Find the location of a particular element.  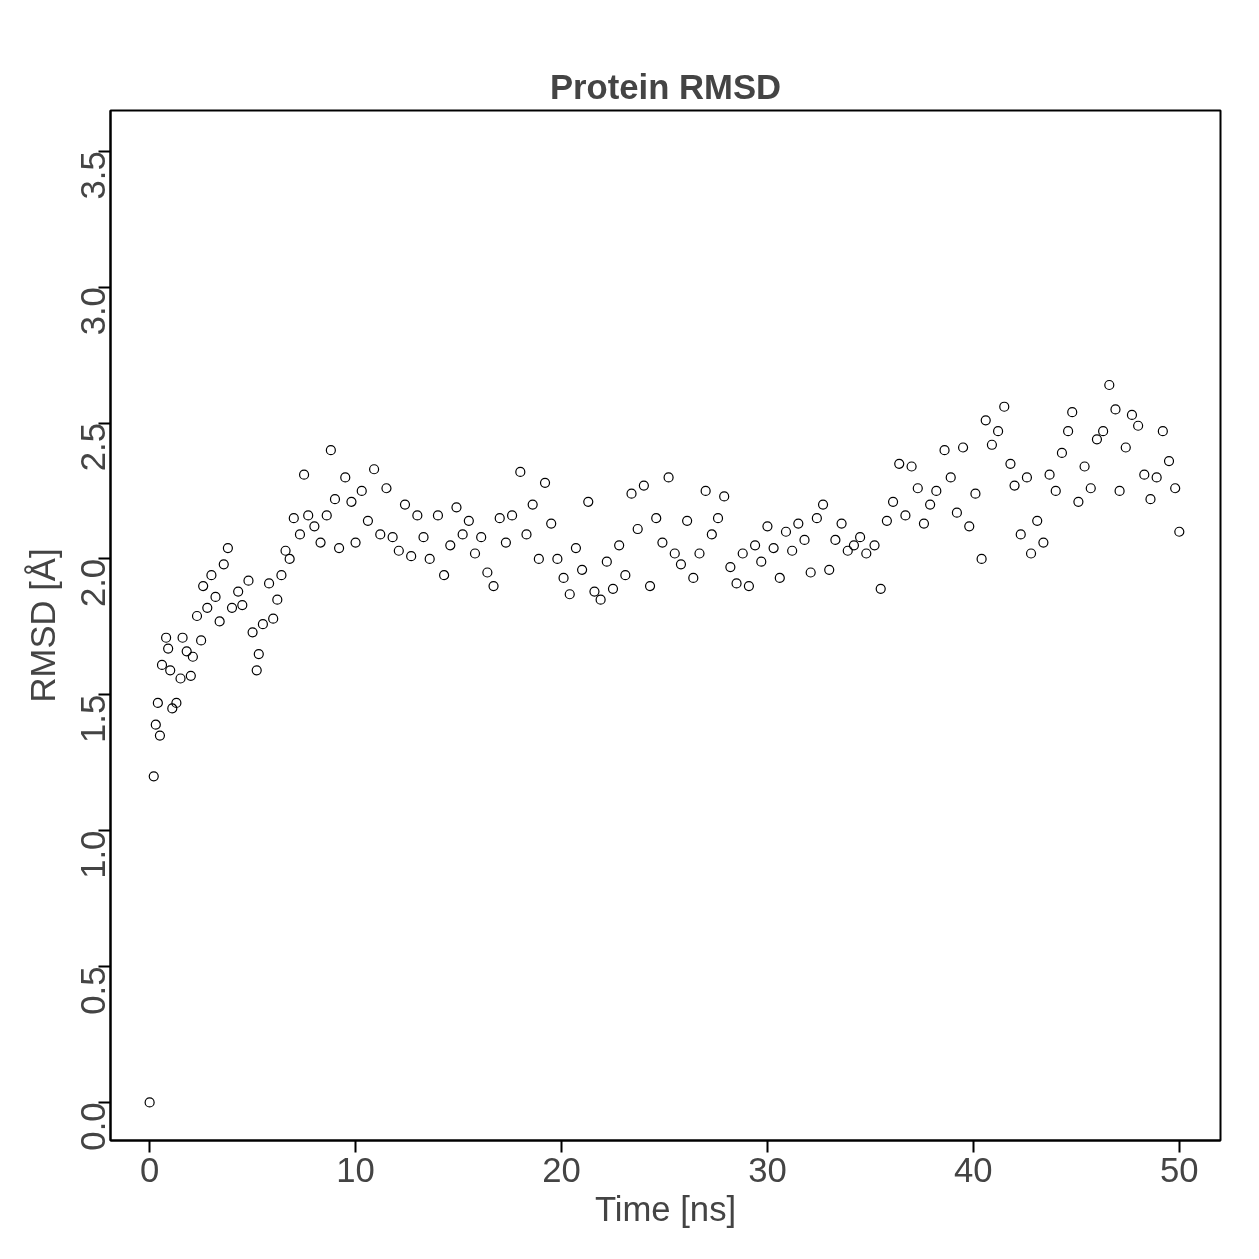

x-tick-label: 20 is located at coordinates (561, 1169).